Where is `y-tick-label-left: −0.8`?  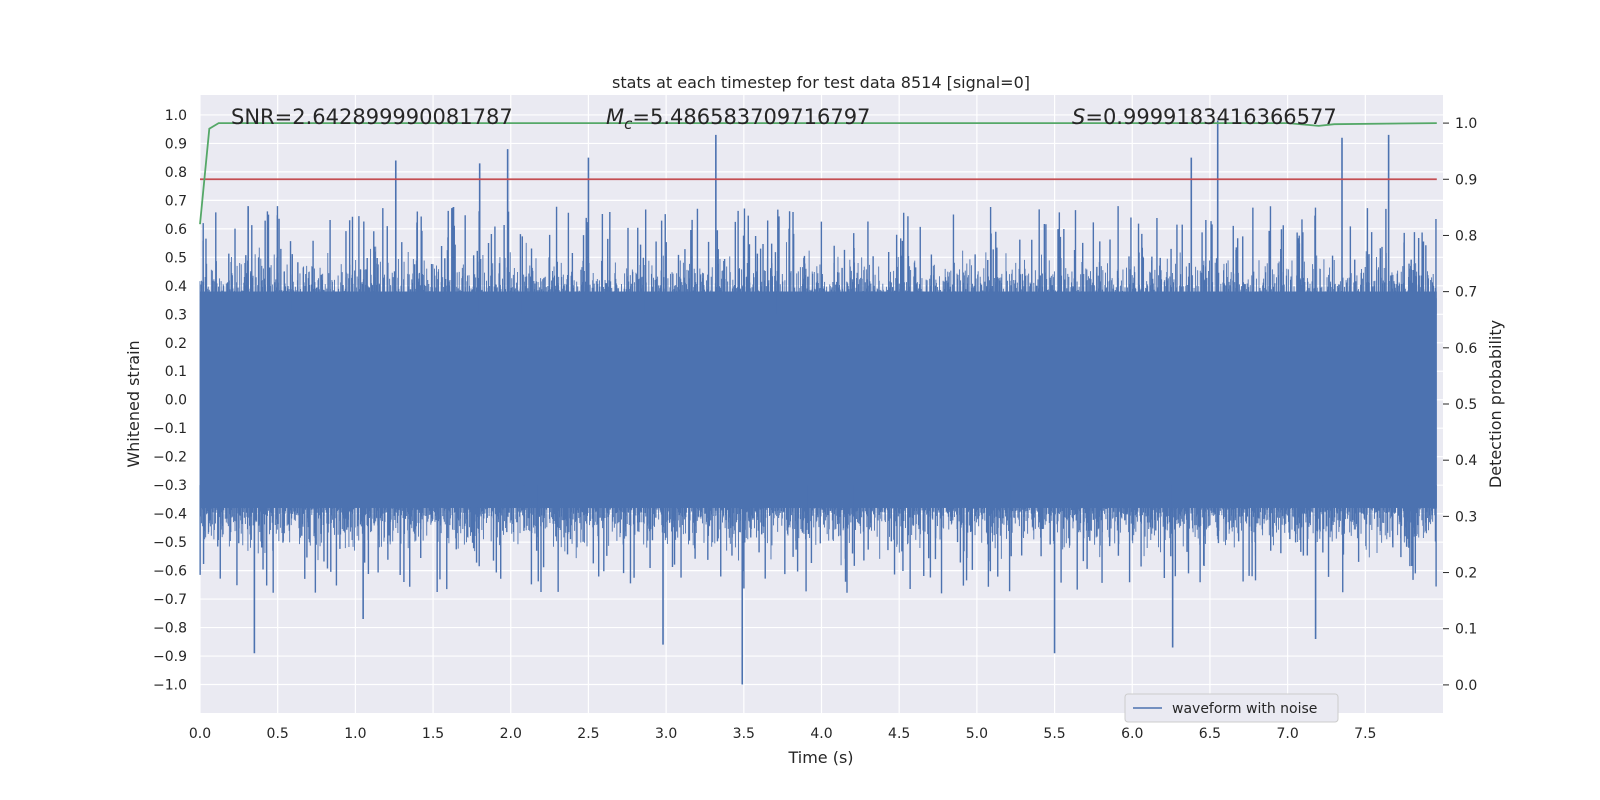
y-tick-label-left: −0.8 is located at coordinates (170, 629).